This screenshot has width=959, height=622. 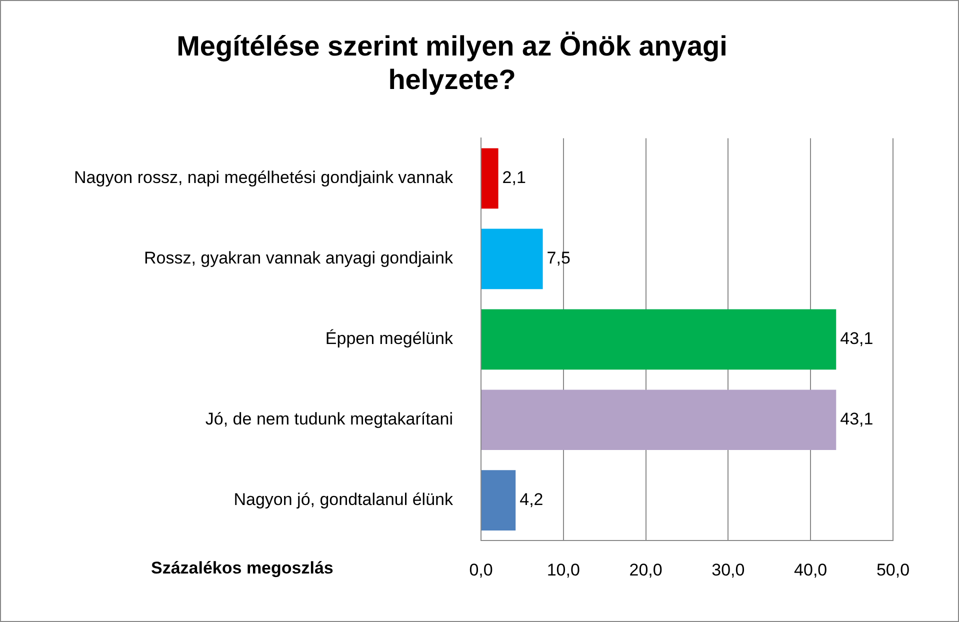 I want to click on data-label: 4,2, so click(x=532, y=500).